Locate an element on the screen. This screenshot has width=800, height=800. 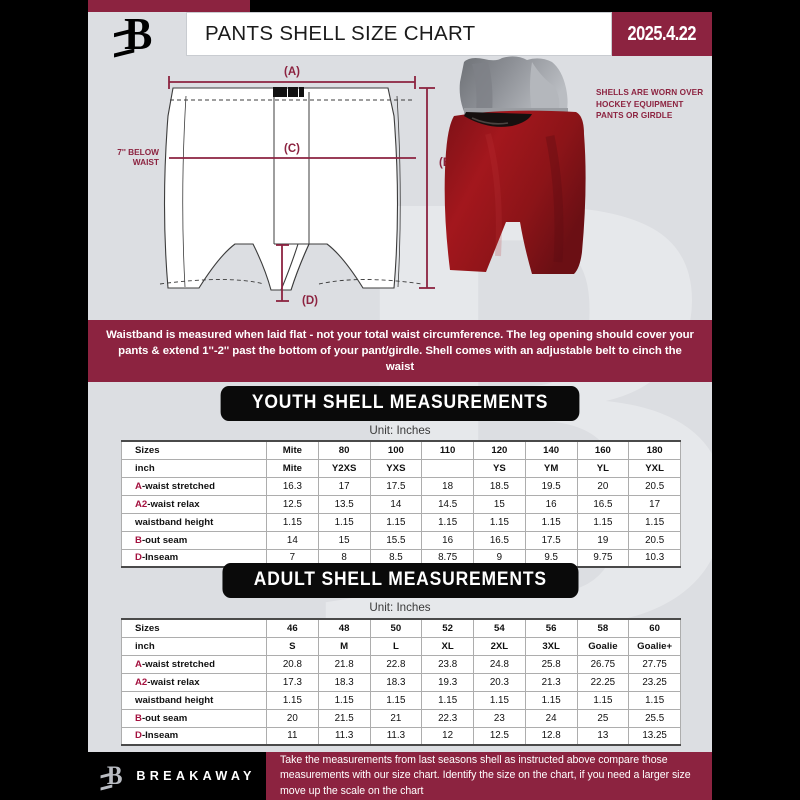
youth-cell: YL is located at coordinates (603, 468).